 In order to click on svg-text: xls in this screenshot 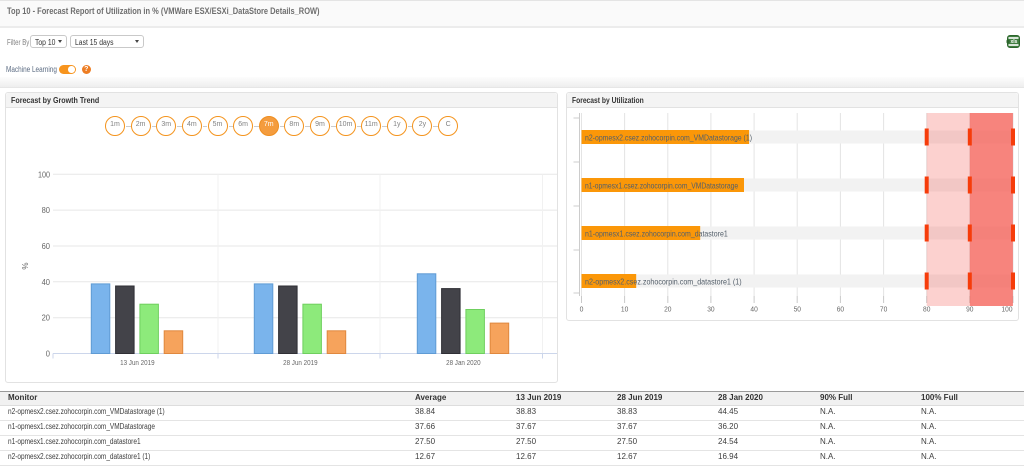, I will do `click(1014, 42)`.